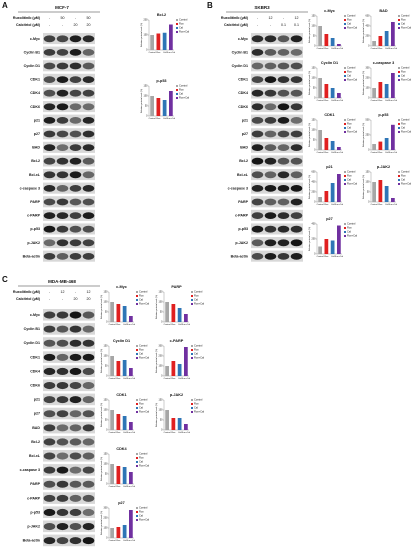  What do you see at coordinates (89, 292) in the screenshot?
I see `treatment-value: 12` at bounding box center [89, 292].